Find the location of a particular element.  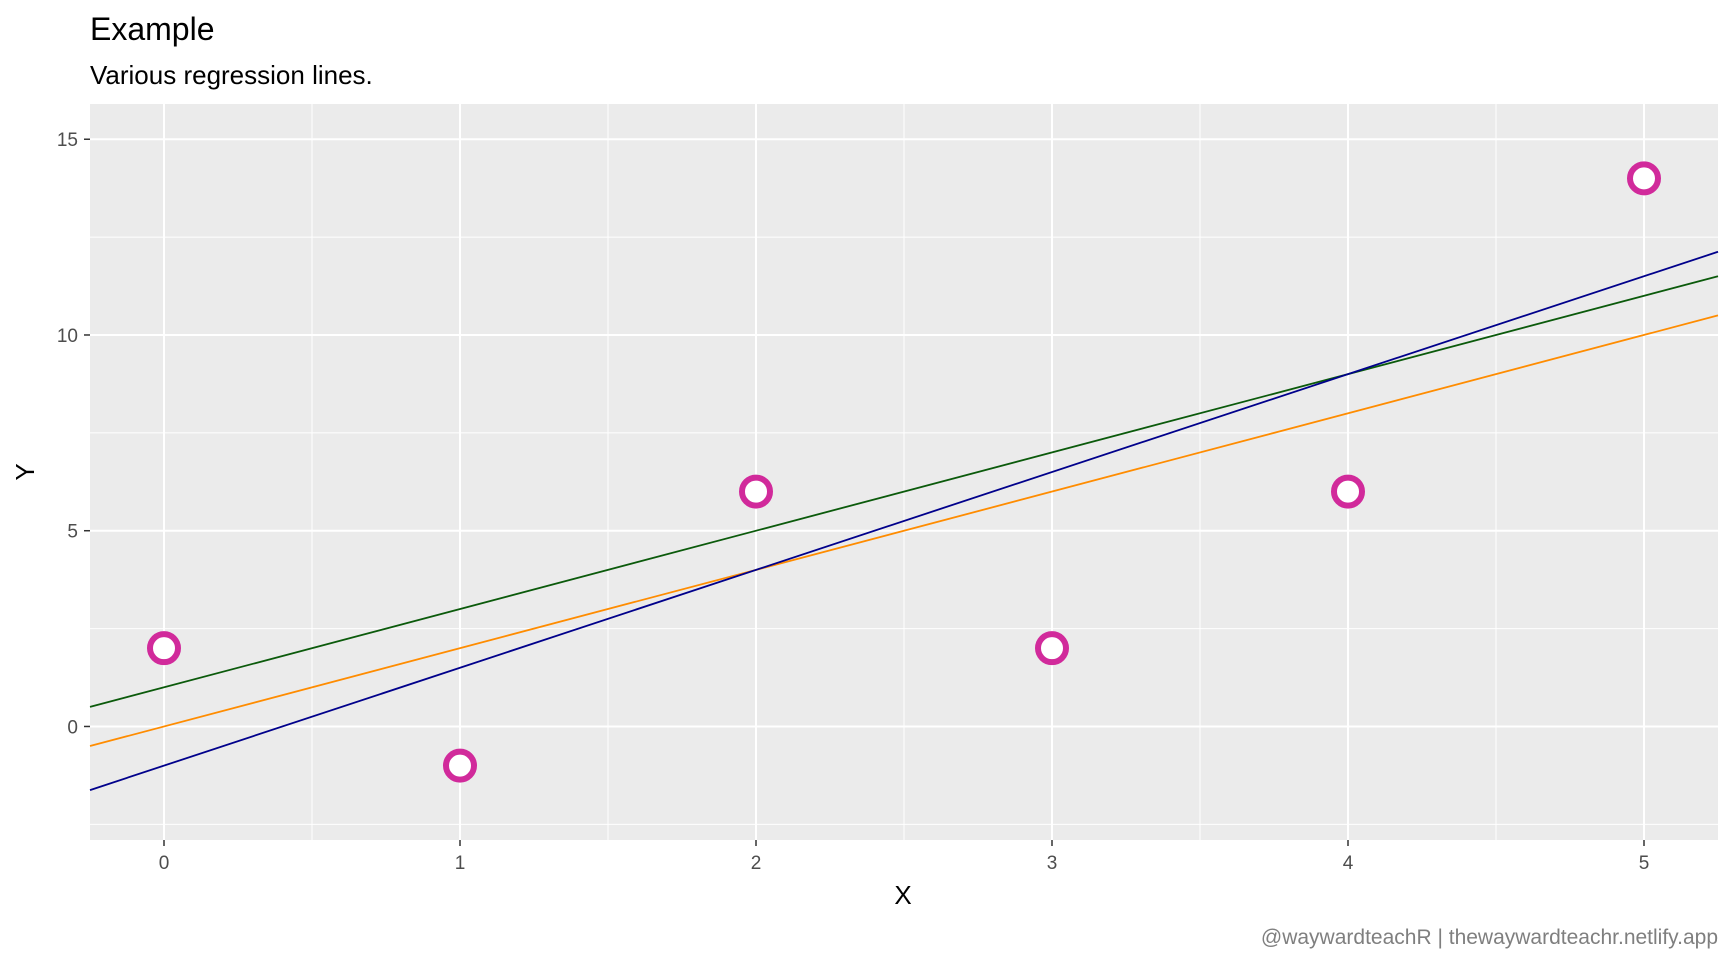

y-tick-label: 0 is located at coordinates (72, 727).